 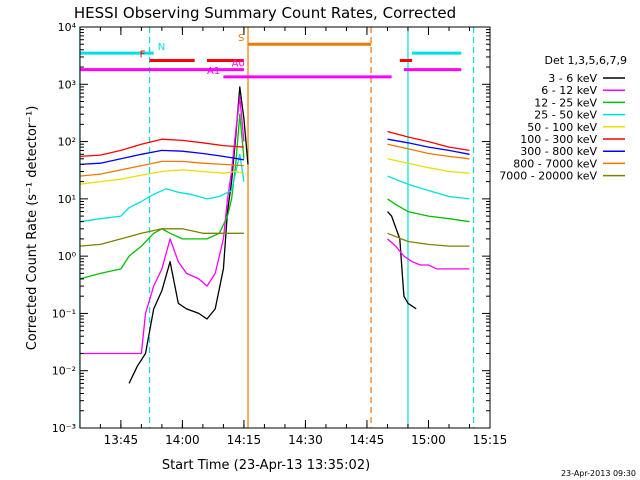 I want to click on x-tick-label: 14:30, so click(x=305, y=440).